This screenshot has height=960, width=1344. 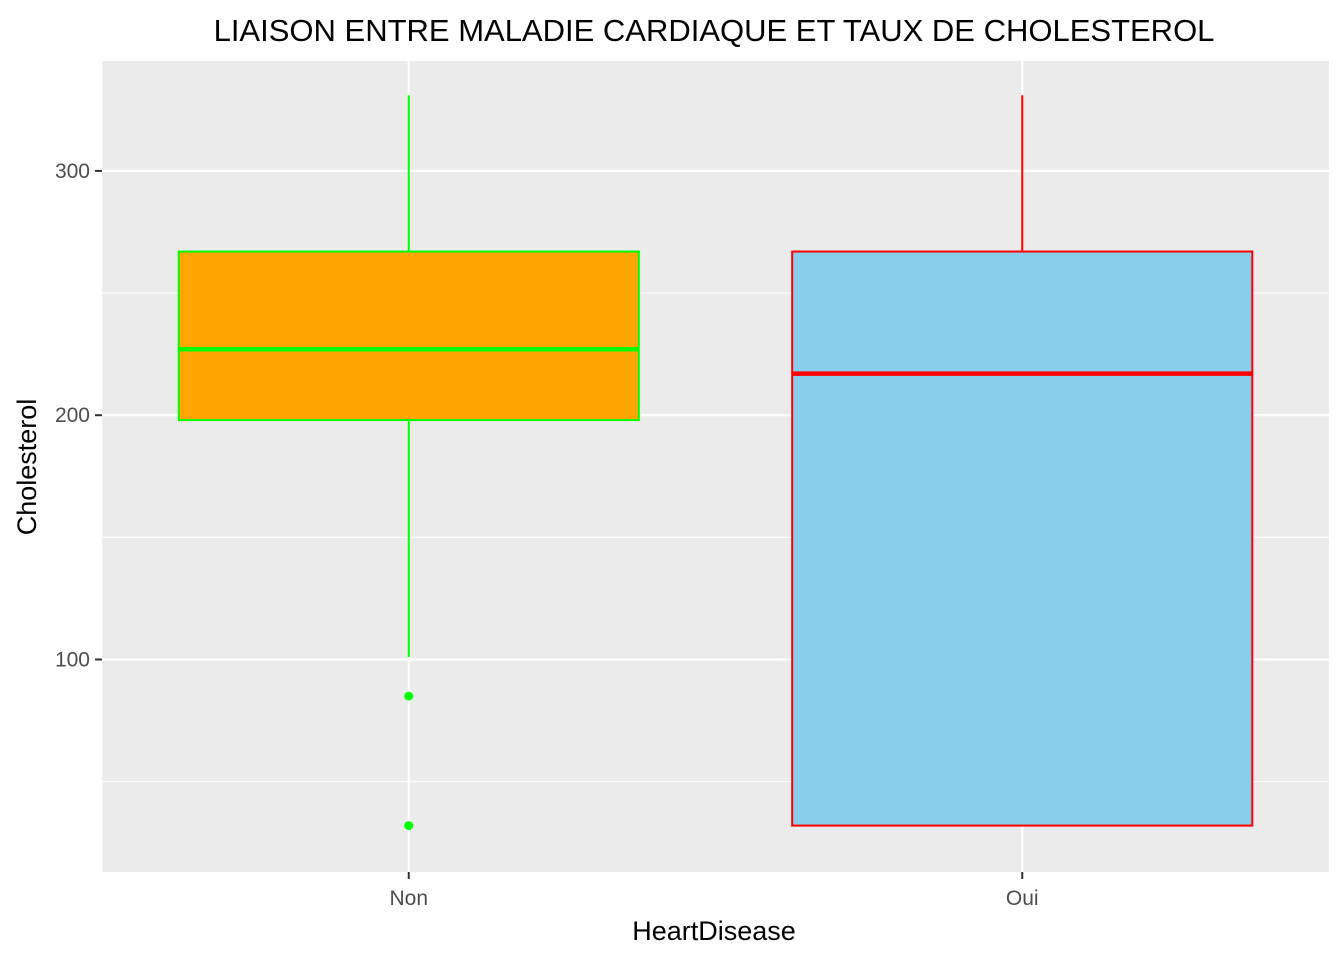 I want to click on y-tick-label: 200, so click(x=72, y=415).